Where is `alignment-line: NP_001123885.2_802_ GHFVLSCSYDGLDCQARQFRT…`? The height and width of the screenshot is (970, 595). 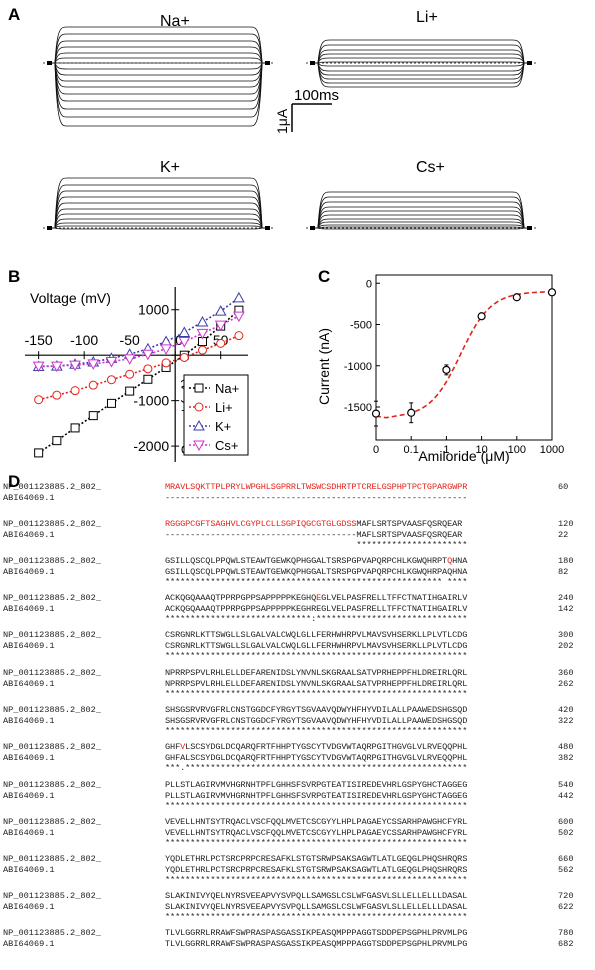
alignment-line: NP_001123885.2_802_ GHFVLSCSYDGLDCQARQFRT… is located at coordinates (295, 747).